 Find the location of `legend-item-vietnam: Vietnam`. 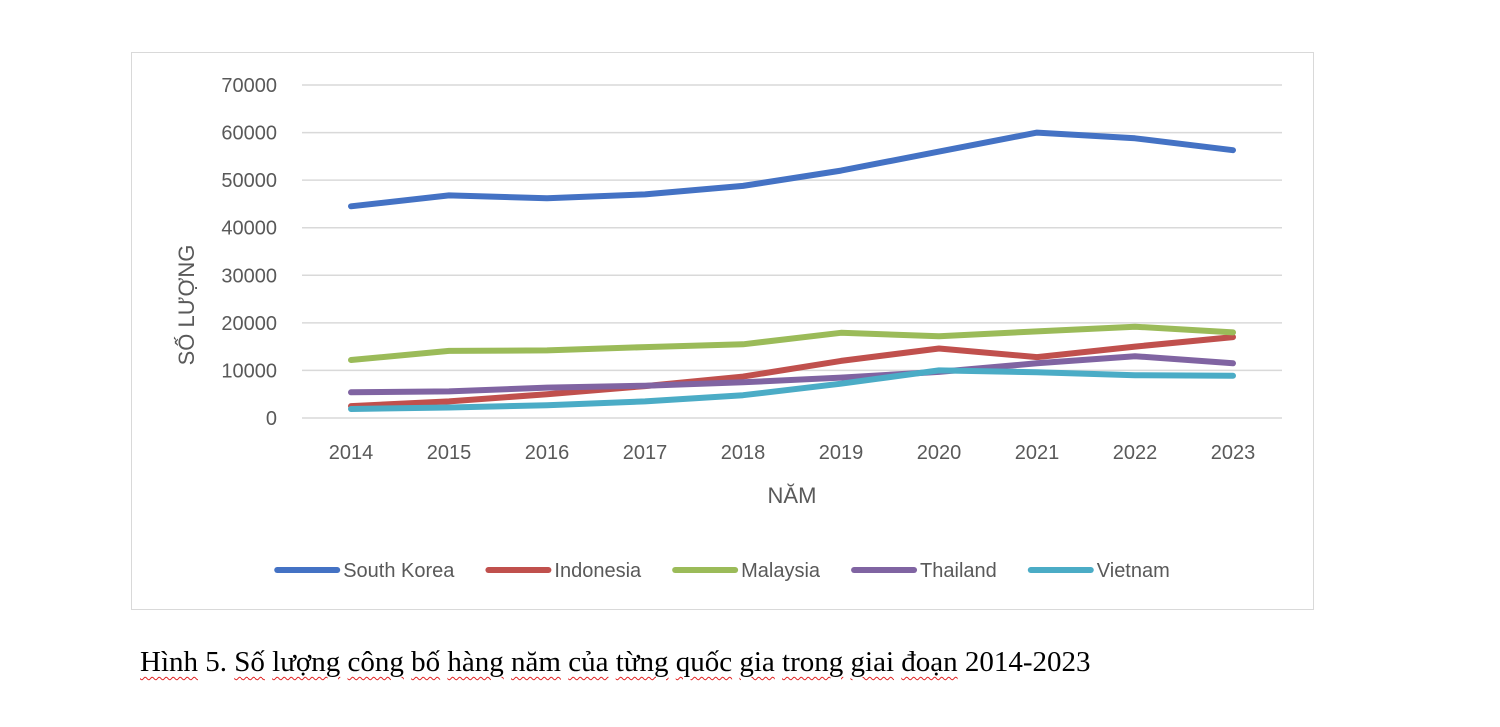

legend-item-vietnam: Vietnam is located at coordinates (1098, 571).